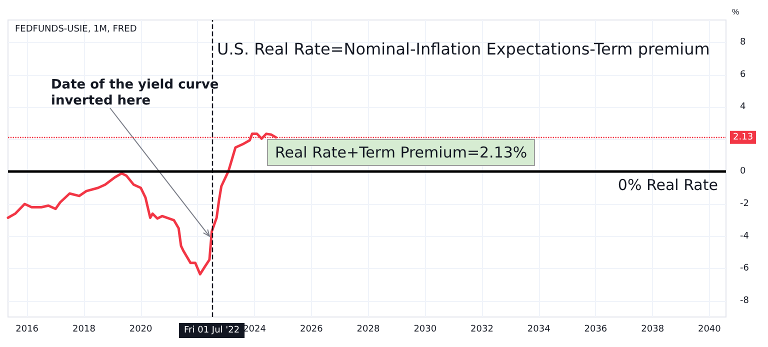 This screenshot has height=347, width=768. Describe the element at coordinates (744, 204) in the screenshot. I see `y-tick-label: -2` at that location.